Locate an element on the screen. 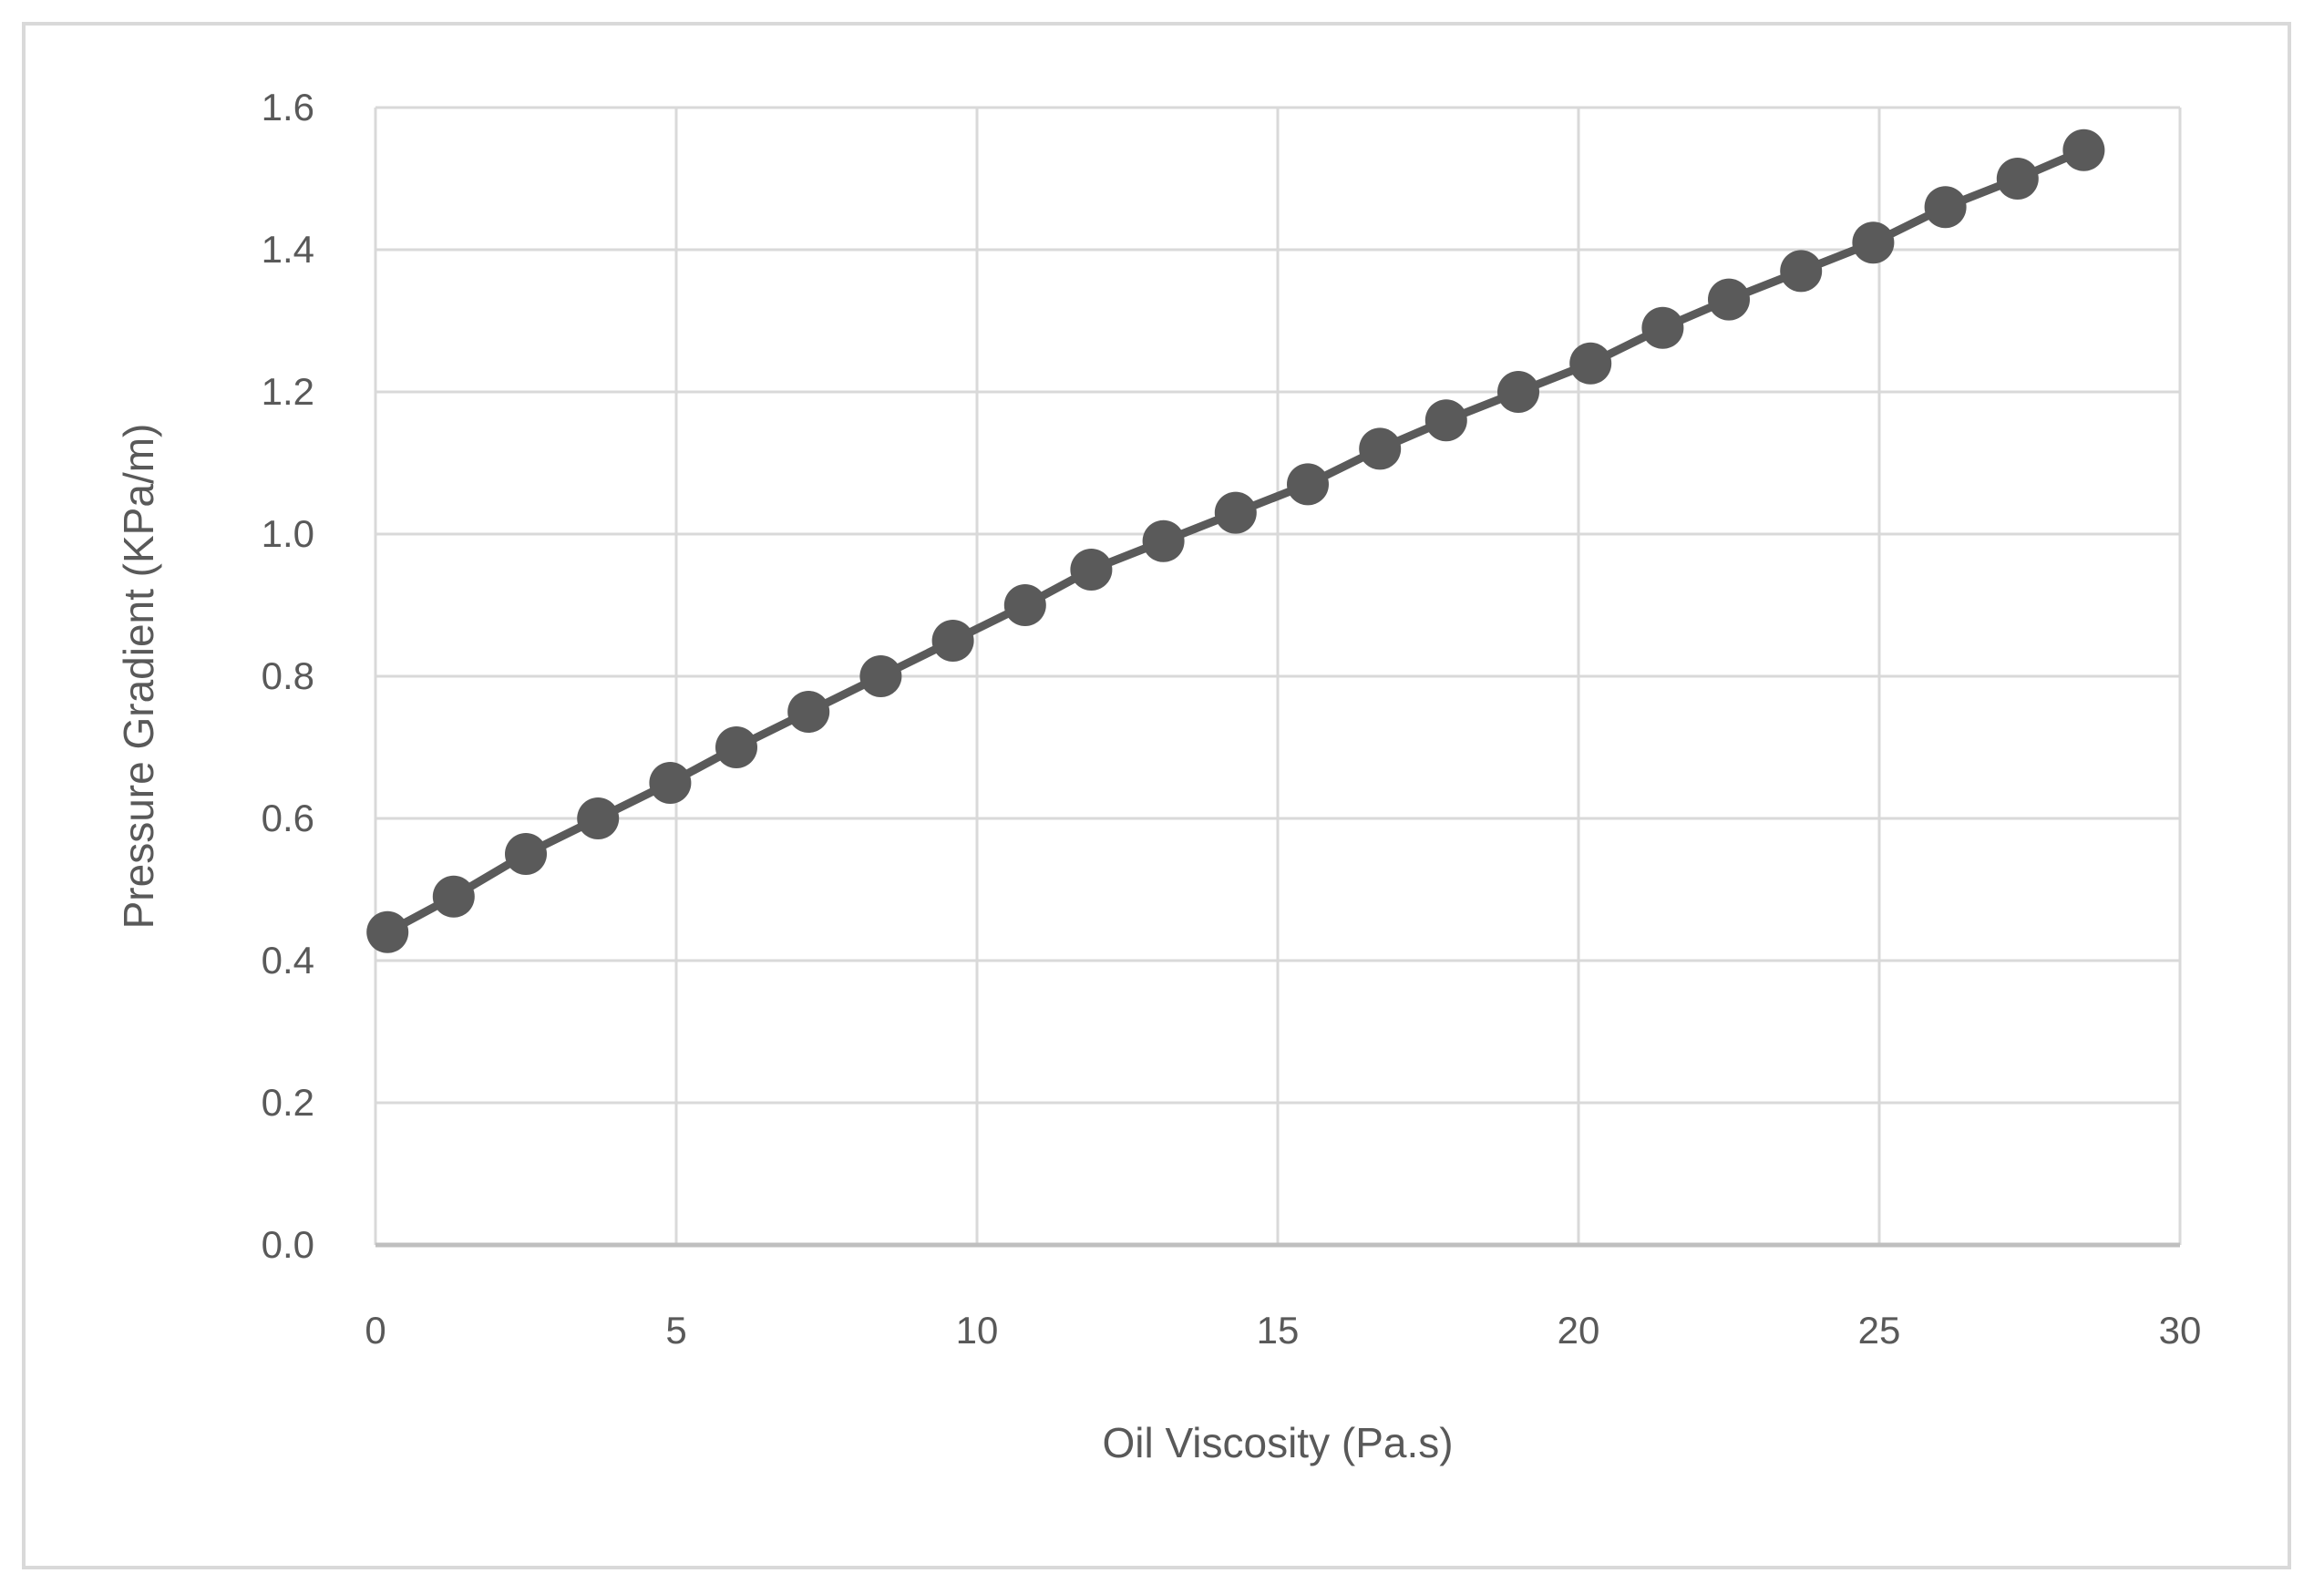 This screenshot has width=2324, height=1594. y-axis-tick-label: 0.4 is located at coordinates (287, 960).